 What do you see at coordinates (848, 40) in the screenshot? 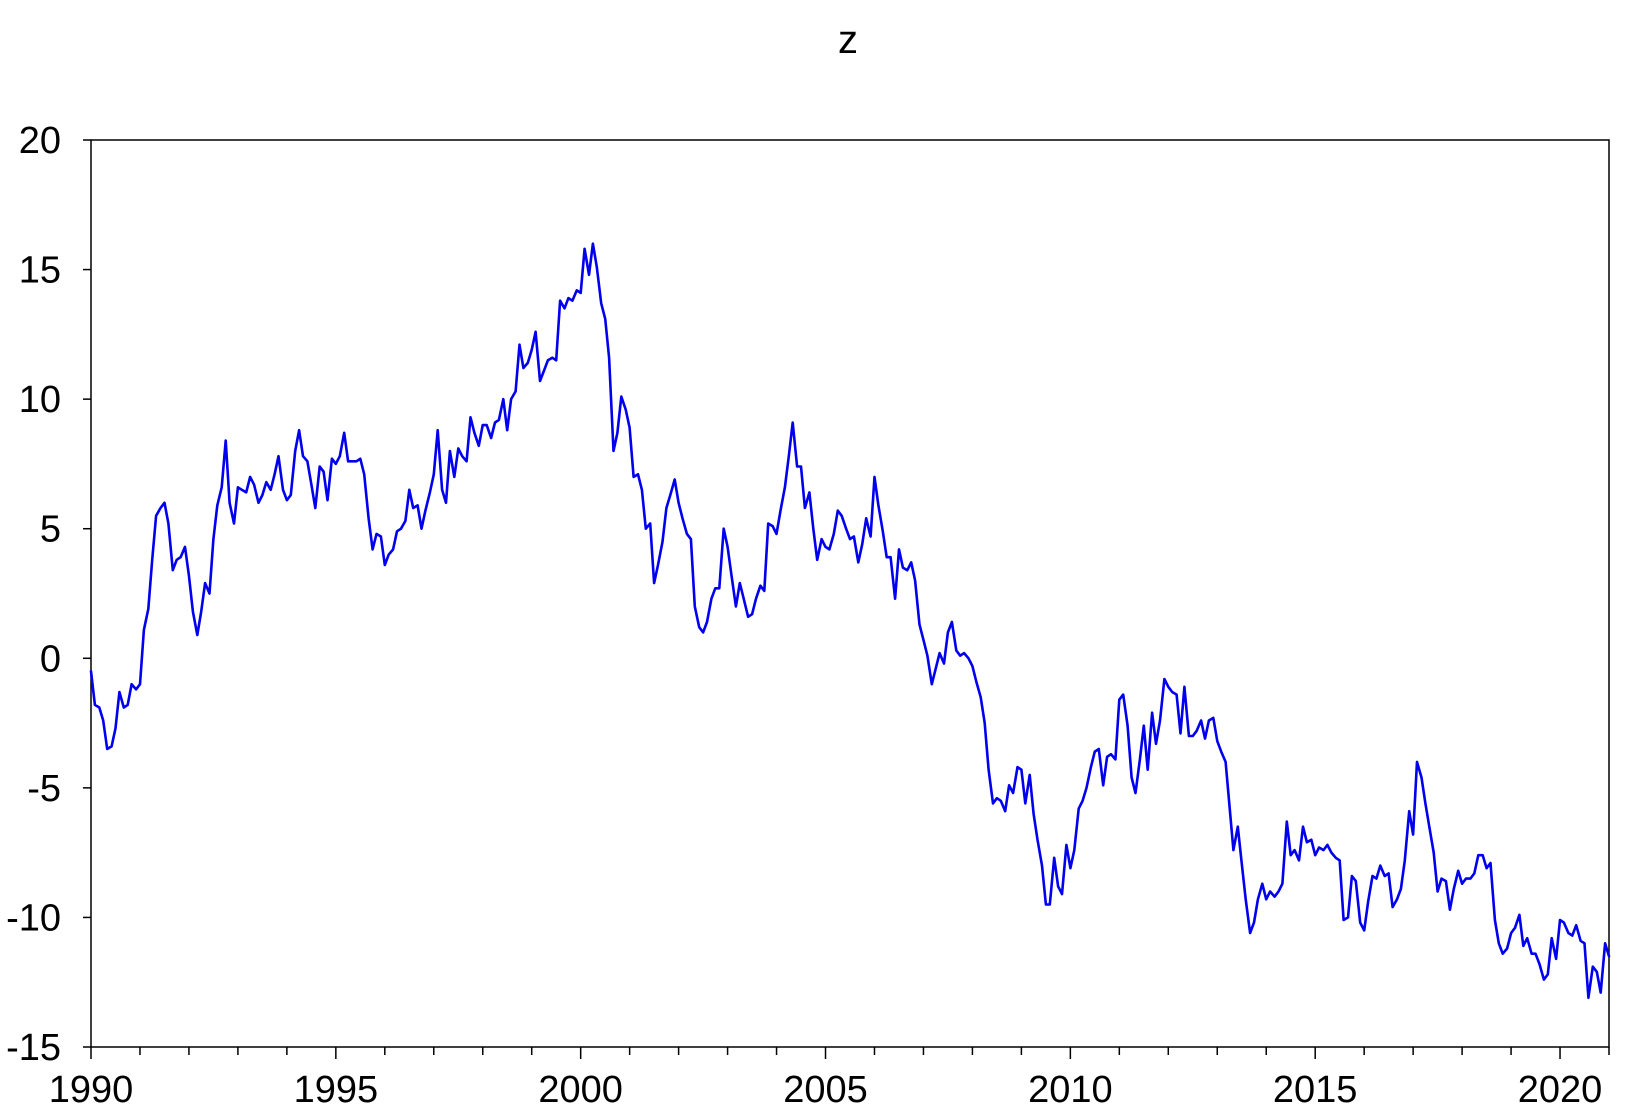
I see `chart-title: z` at bounding box center [848, 40].